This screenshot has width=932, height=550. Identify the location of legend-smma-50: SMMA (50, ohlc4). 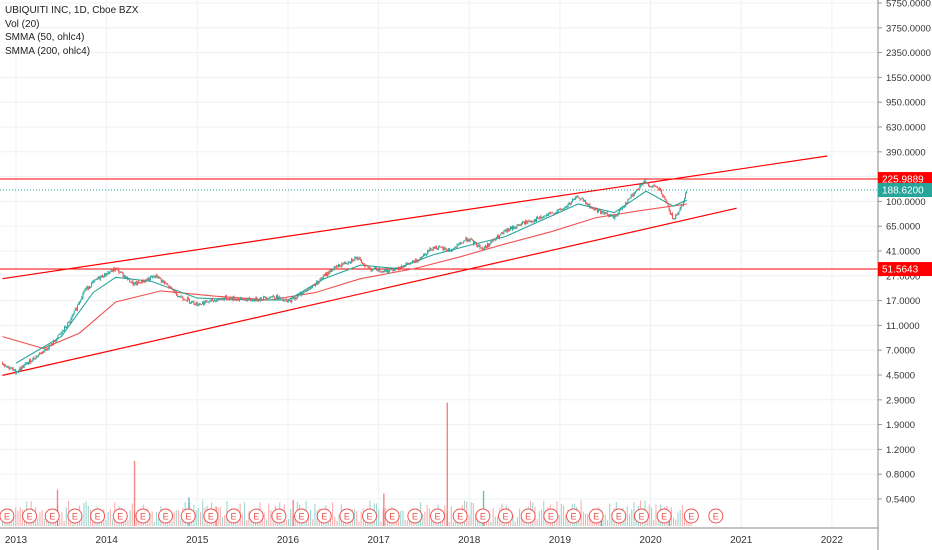
(45, 37).